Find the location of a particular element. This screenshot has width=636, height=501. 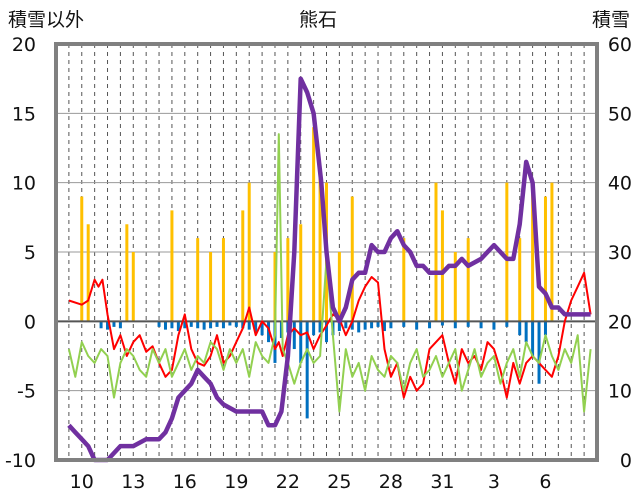

x-tick-label: 31 is located at coordinates (442, 482).